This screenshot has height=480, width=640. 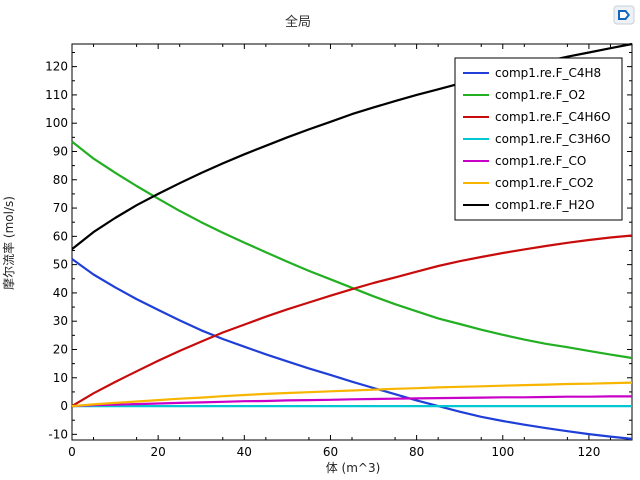 I want to click on y-tick-label: 60, so click(x=60, y=236).